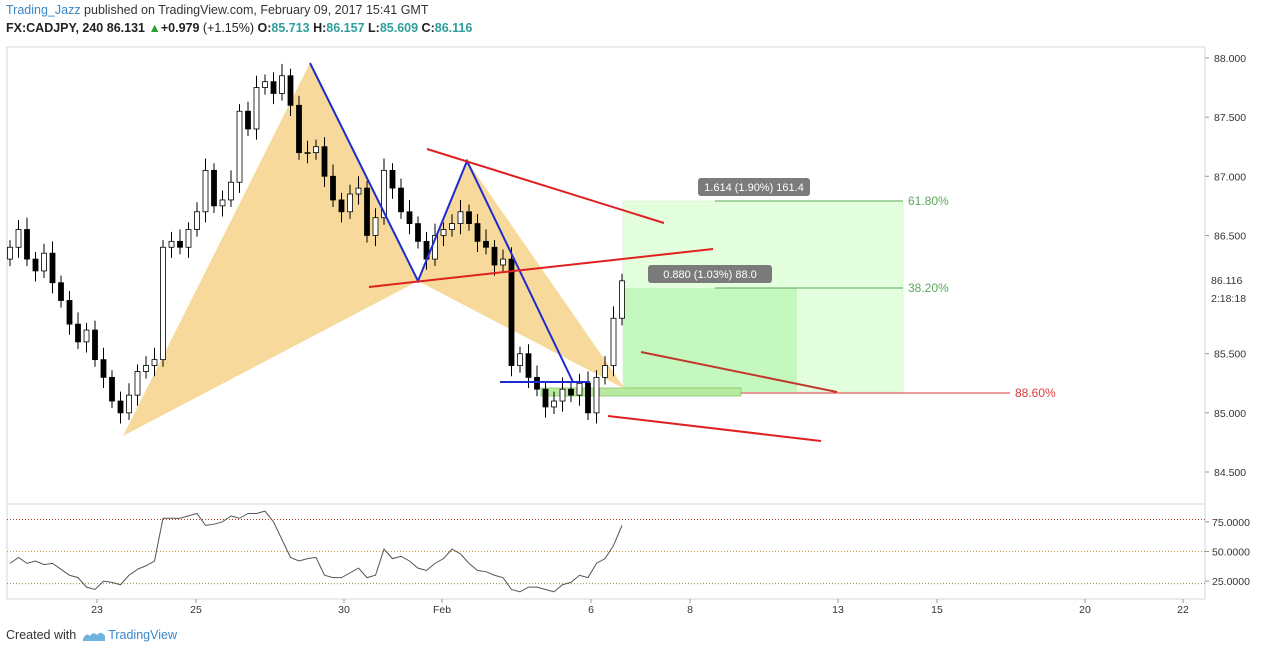  What do you see at coordinates (1231, 582) in the screenshot?
I see `rsi-tick-label: 25.0000` at bounding box center [1231, 582].